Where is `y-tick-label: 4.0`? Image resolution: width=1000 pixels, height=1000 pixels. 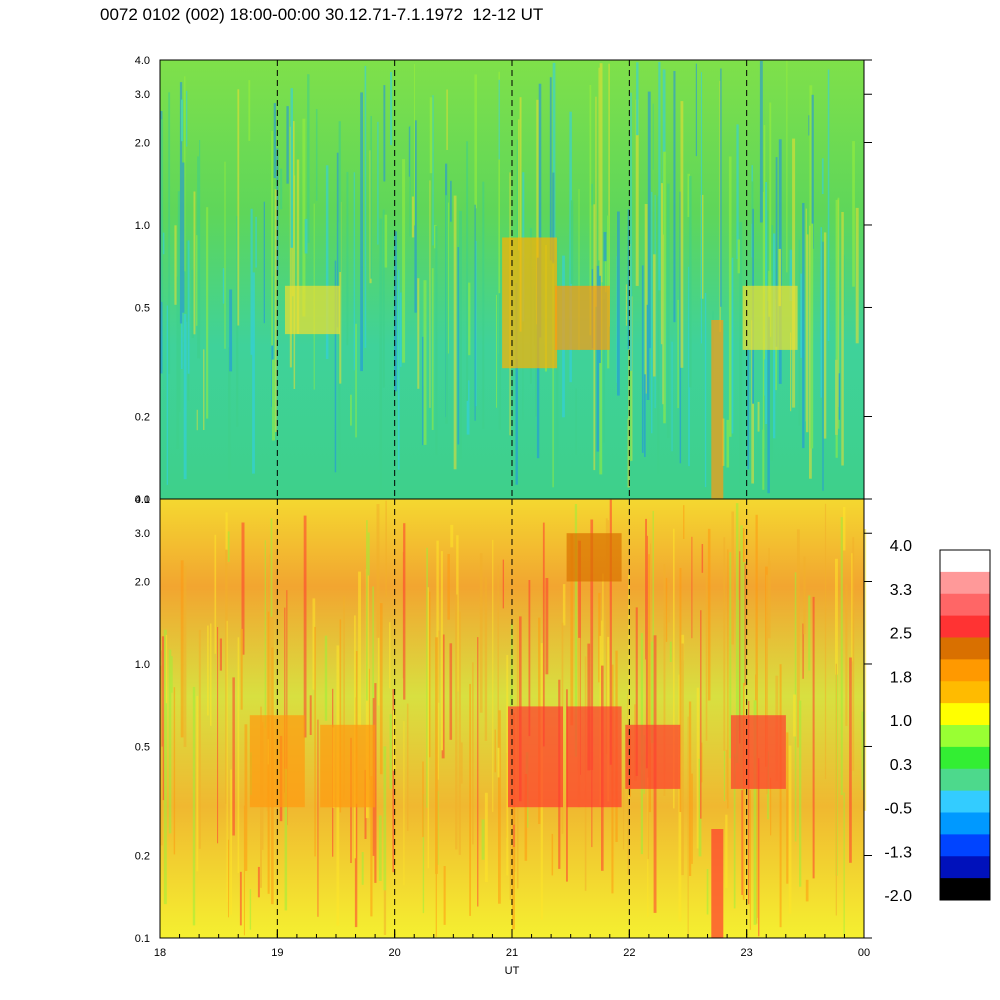 y-tick-label: 4.0 is located at coordinates (142, 61).